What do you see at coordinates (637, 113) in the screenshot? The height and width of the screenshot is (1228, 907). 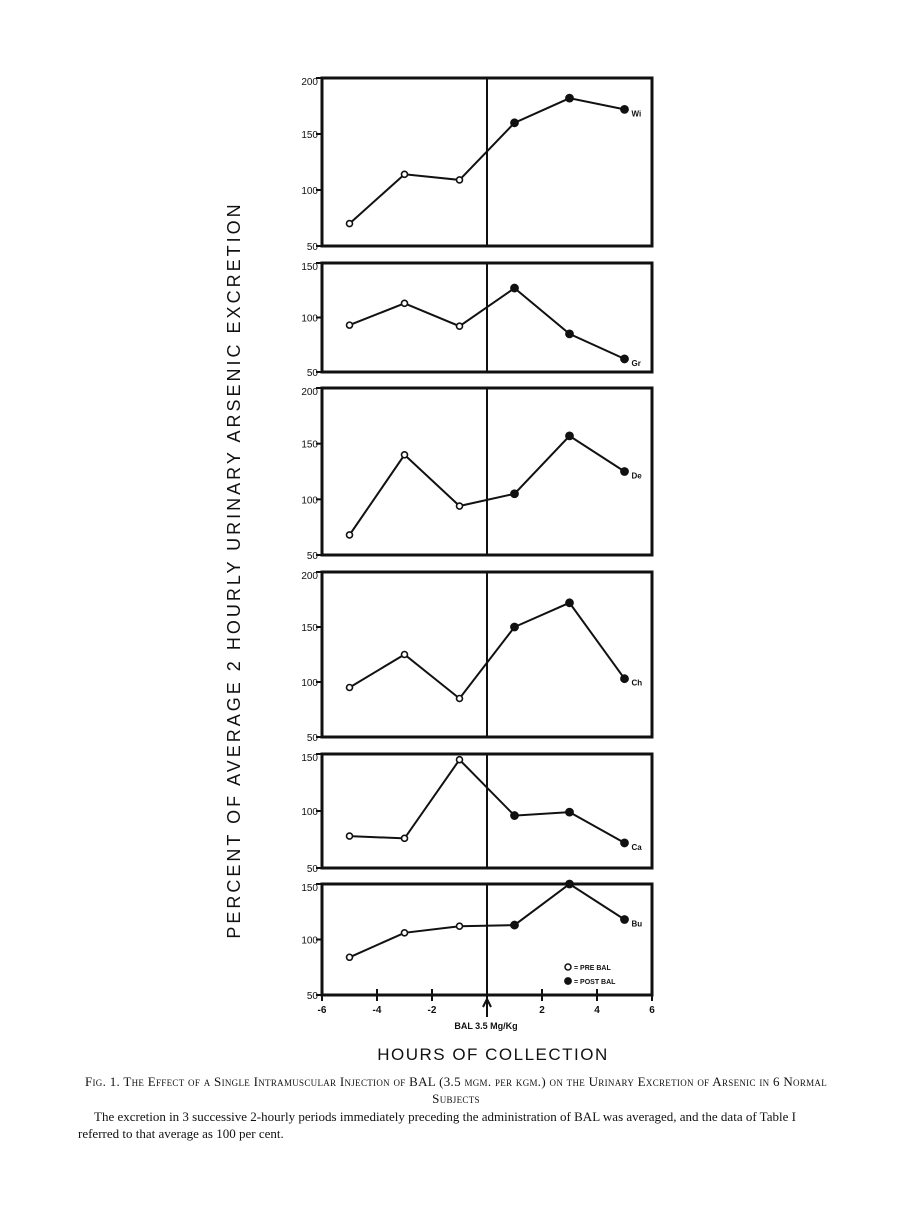 I see `subject-label: Wi` at bounding box center [637, 113].